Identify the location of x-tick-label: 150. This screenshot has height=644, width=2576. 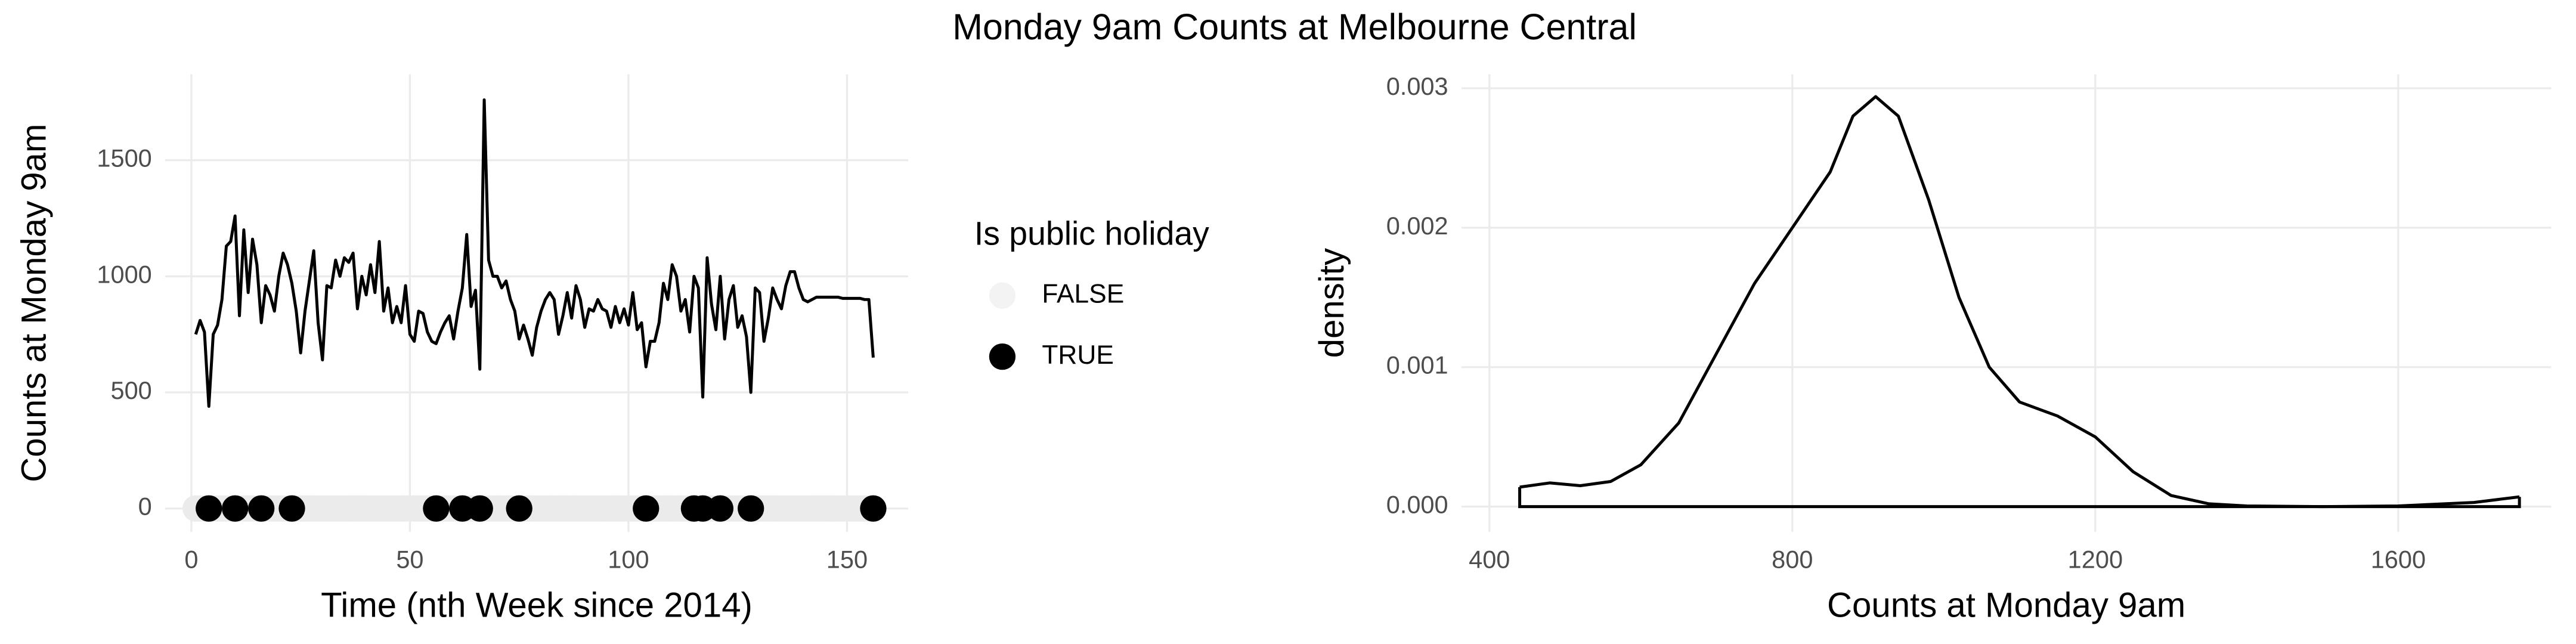
(847, 560).